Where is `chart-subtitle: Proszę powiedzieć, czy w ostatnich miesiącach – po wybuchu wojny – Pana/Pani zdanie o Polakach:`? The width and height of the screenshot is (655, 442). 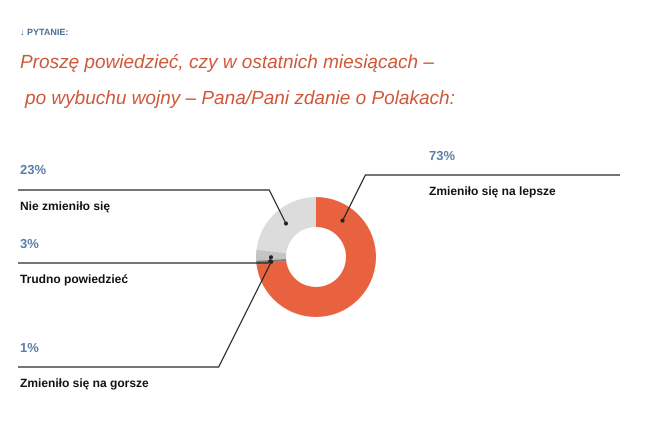
chart-subtitle: Proszę powiedzieć, czy w ostatnich miesiącach – po wybuchu wojny – Pana/Pani zdanie o Polakach: is located at coordinates (237, 80).